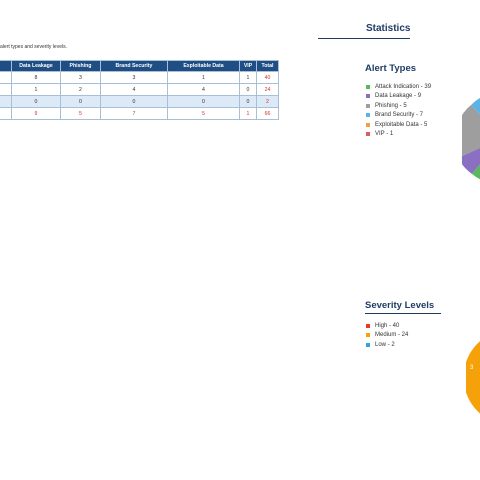 The width and height of the screenshot is (480, 480). I want to click on legend-label: High - 40, so click(387, 325).